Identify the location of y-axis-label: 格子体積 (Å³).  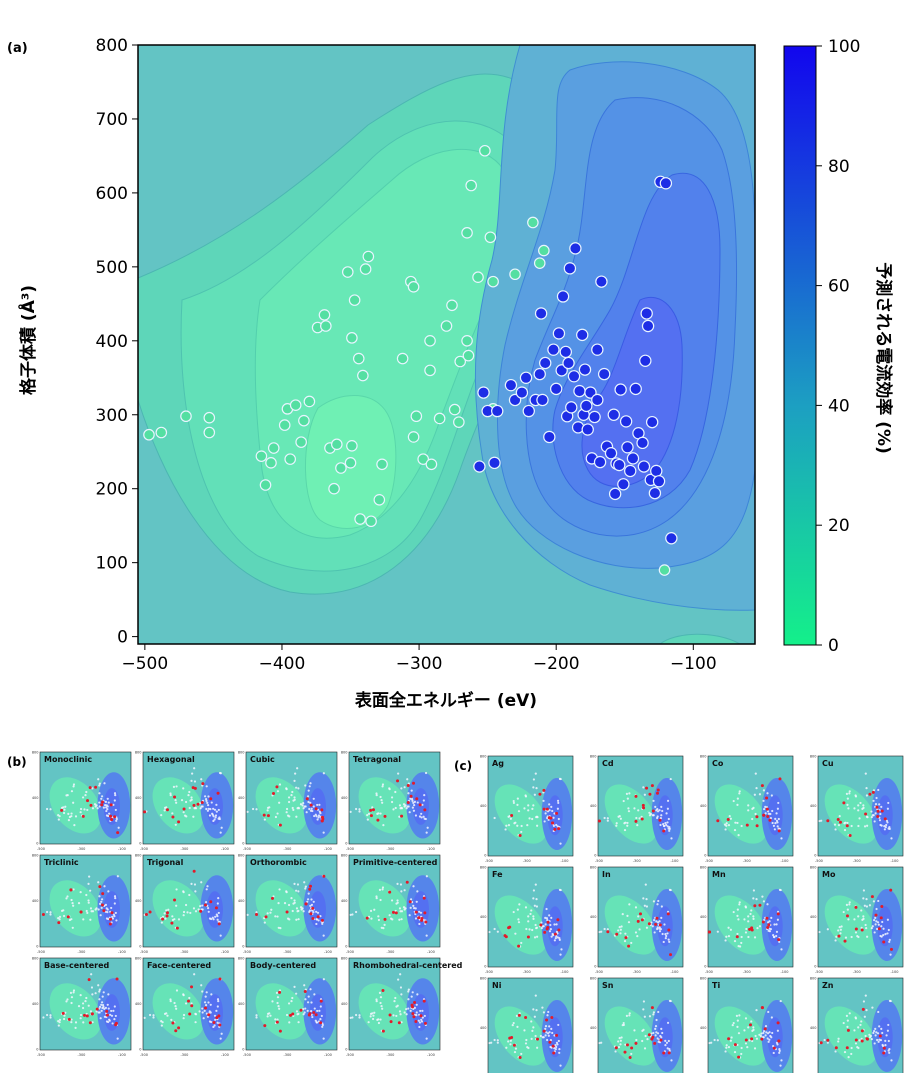
(27, 340).